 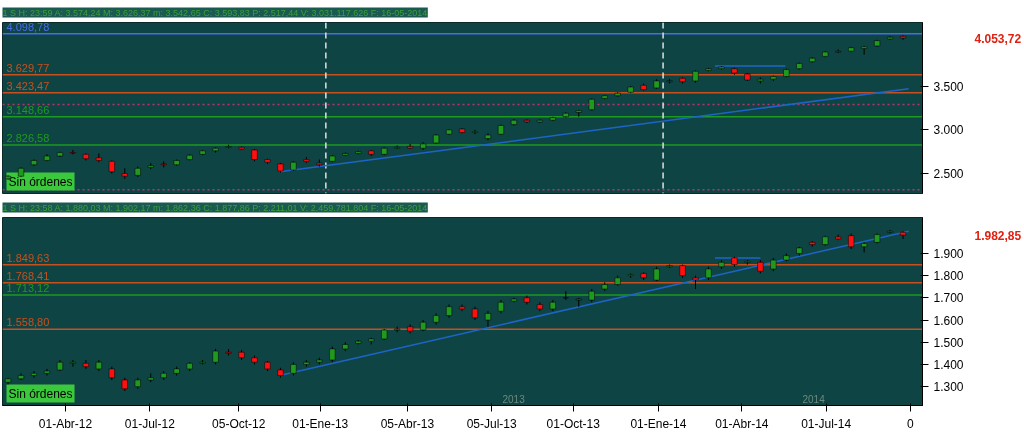 I want to click on annotation: 2014, so click(x=814, y=399).